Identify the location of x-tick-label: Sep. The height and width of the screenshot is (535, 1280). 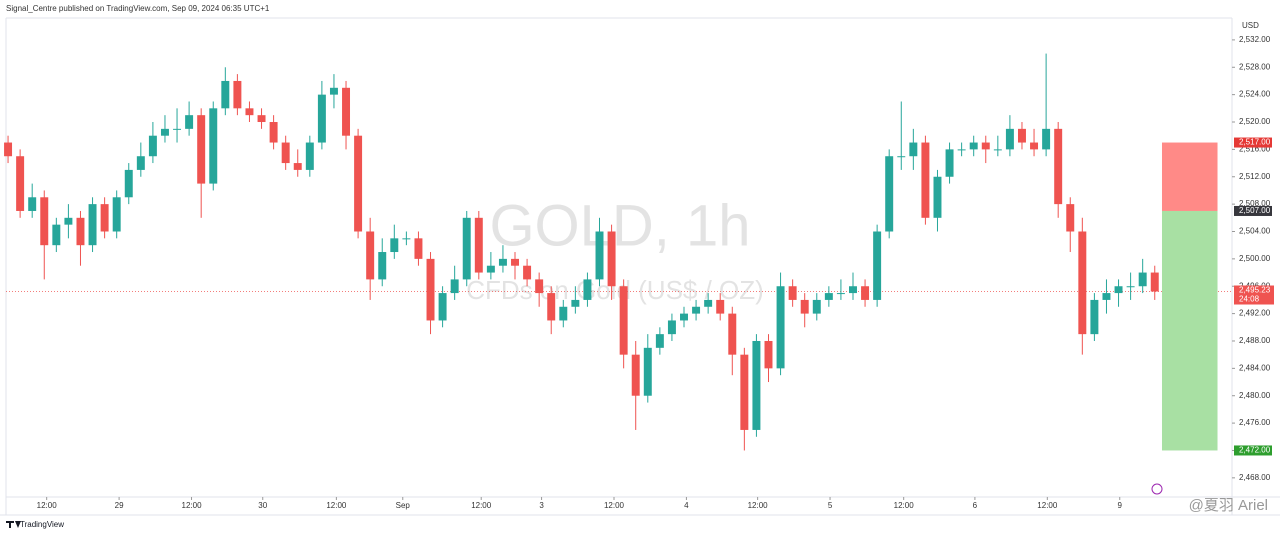
(403, 505).